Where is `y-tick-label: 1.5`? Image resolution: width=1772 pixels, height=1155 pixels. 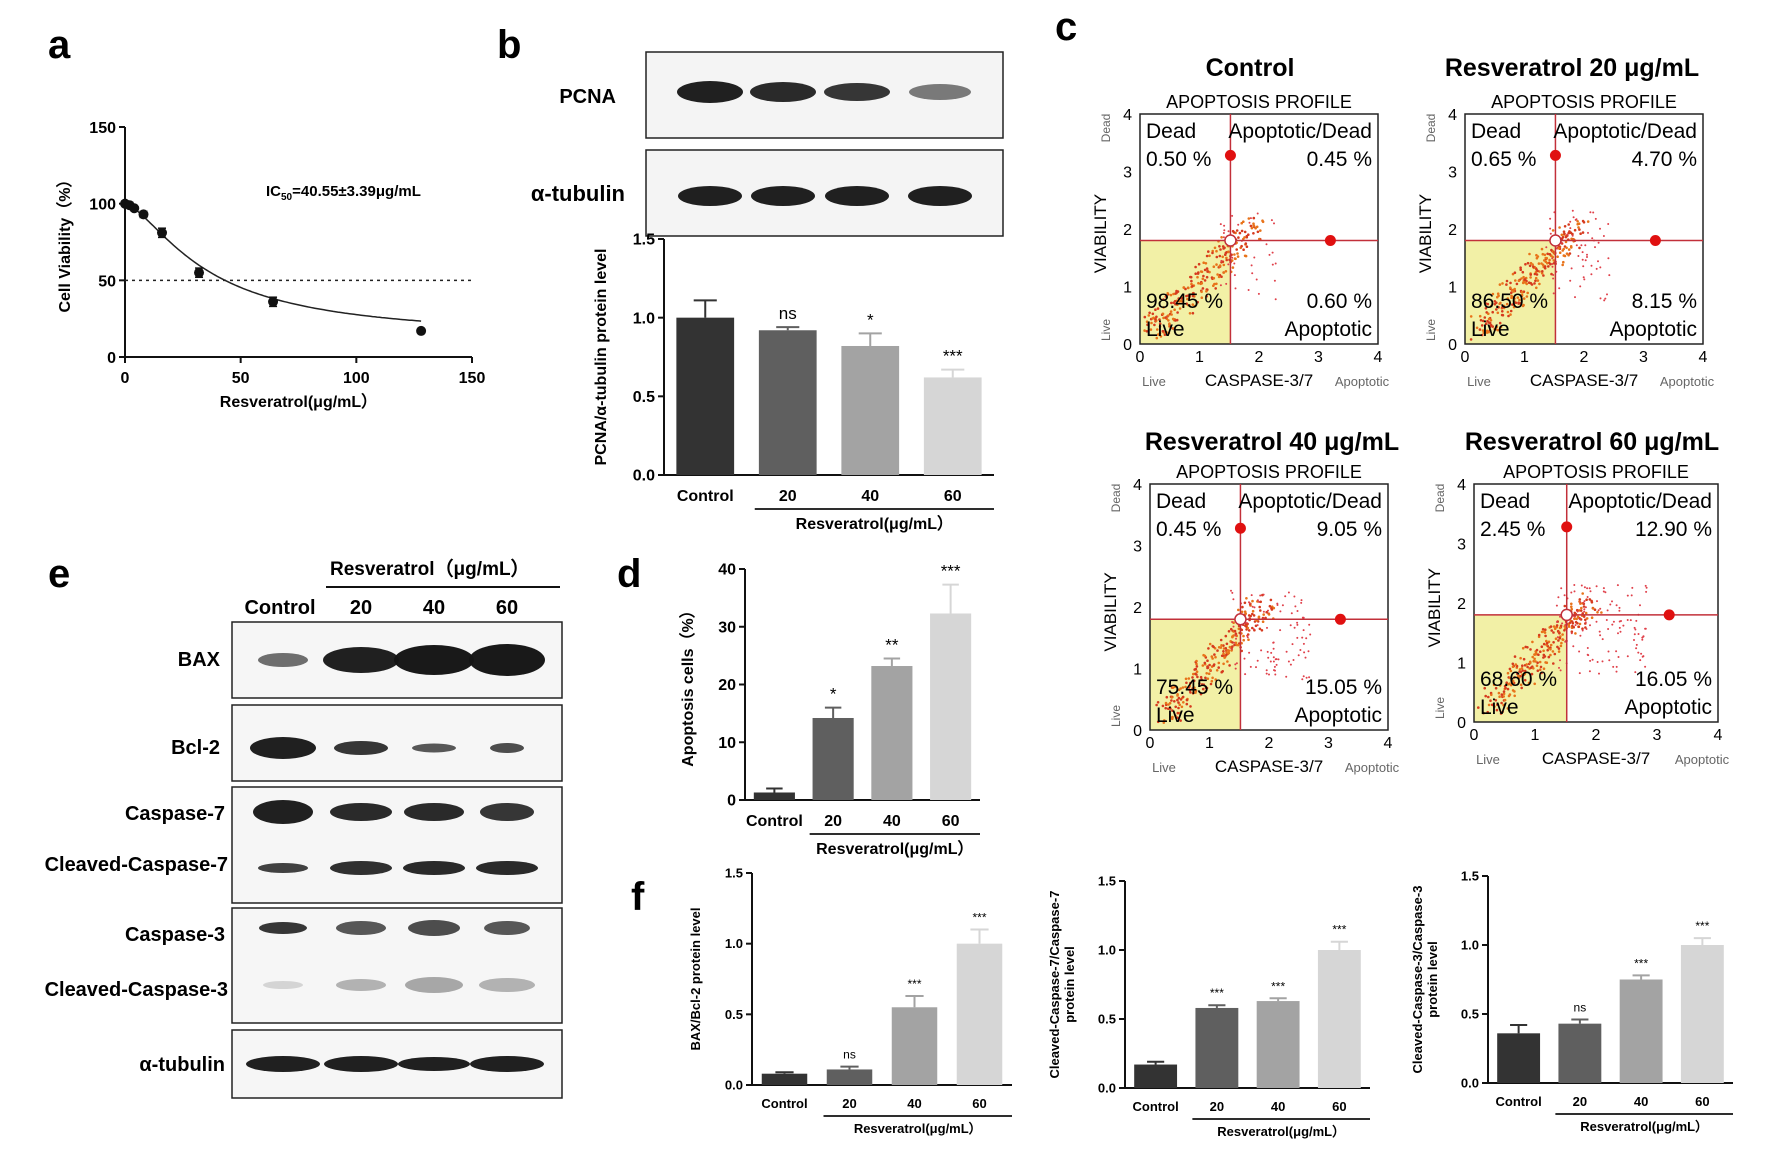
y-tick-label: 1.5 is located at coordinates (734, 873).